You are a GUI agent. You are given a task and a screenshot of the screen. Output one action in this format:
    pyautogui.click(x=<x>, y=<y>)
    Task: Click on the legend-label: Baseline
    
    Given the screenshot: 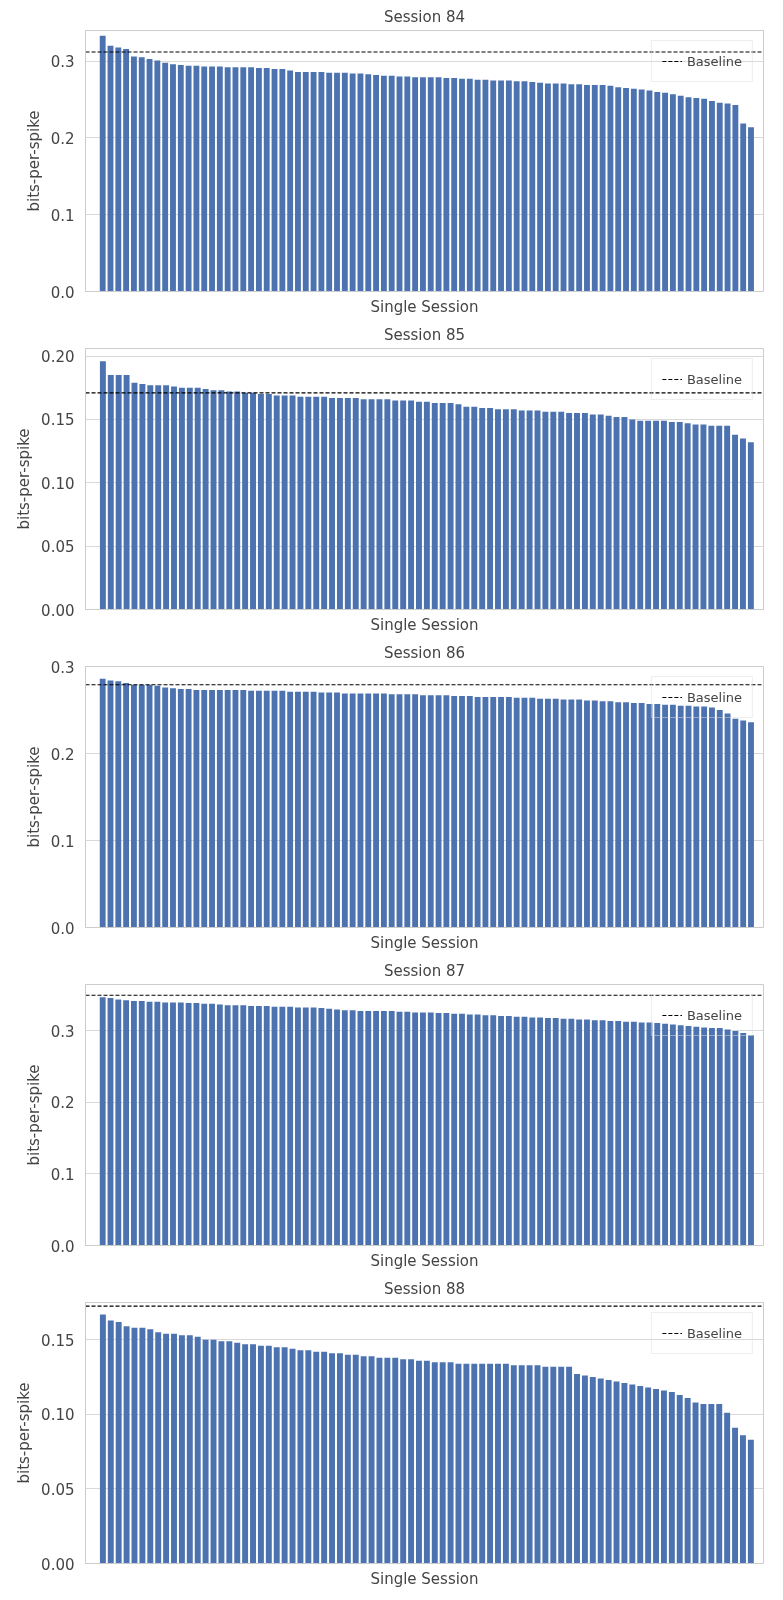 What is the action you would take?
    pyautogui.click(x=714, y=1333)
    